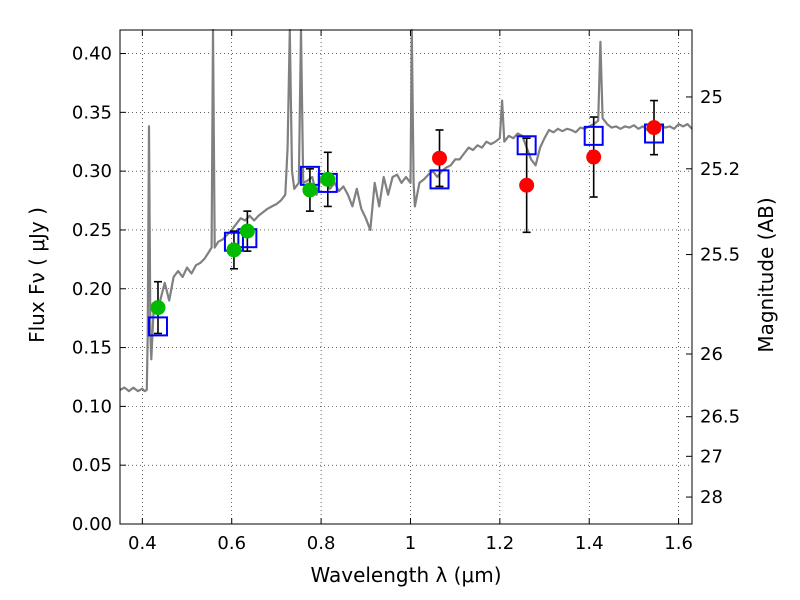 The height and width of the screenshot is (600, 800). Describe the element at coordinates (720, 255) in the screenshot. I see `y2-tick-label: 25.5` at that location.